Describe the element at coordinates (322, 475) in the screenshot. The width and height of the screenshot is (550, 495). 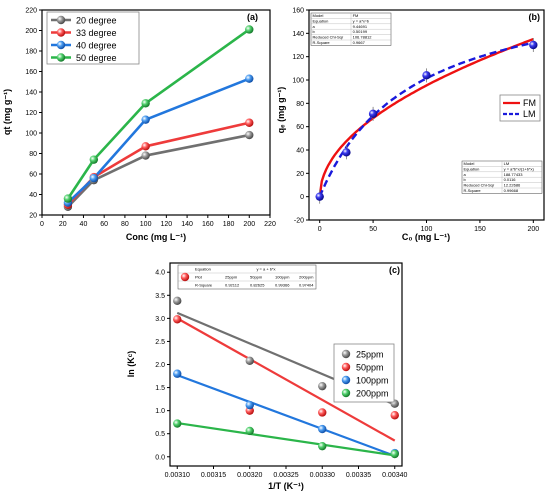
I see `panel-c-xtick-label: 0.00330` at that location.